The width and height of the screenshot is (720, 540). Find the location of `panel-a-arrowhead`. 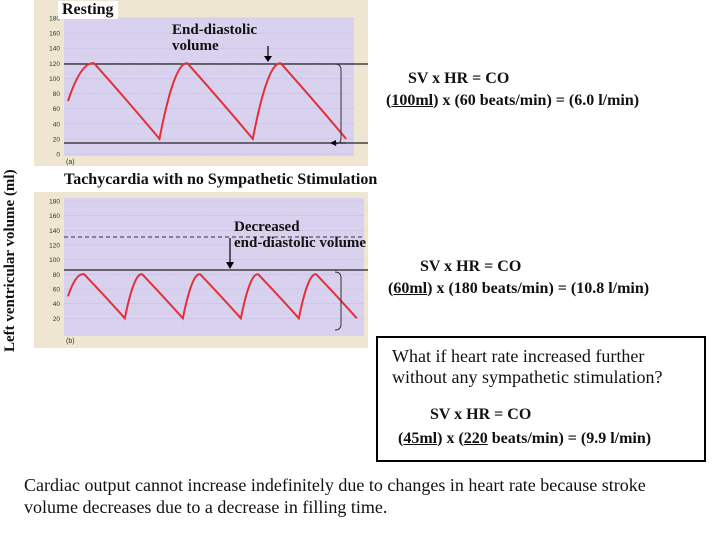

panel-a-arrowhead is located at coordinates (268, 59).